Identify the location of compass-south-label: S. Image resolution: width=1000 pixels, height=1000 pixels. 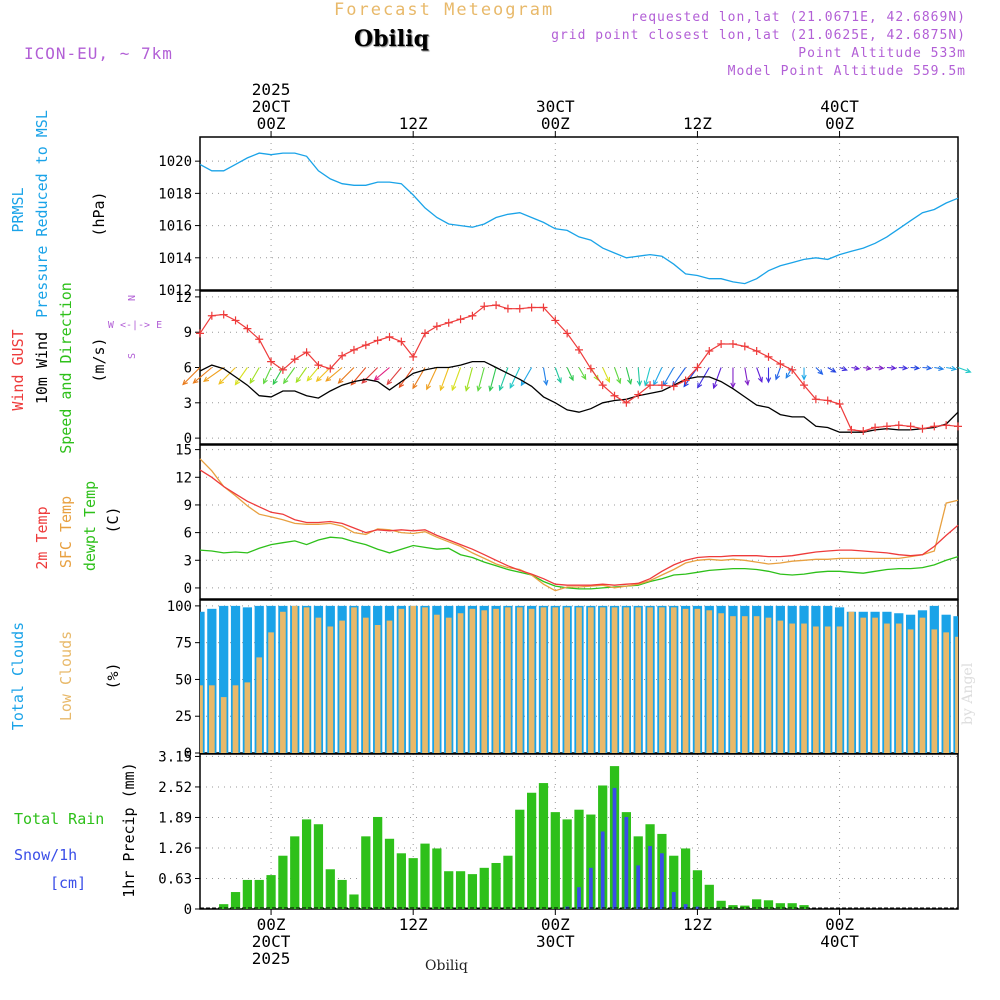
(132, 356).